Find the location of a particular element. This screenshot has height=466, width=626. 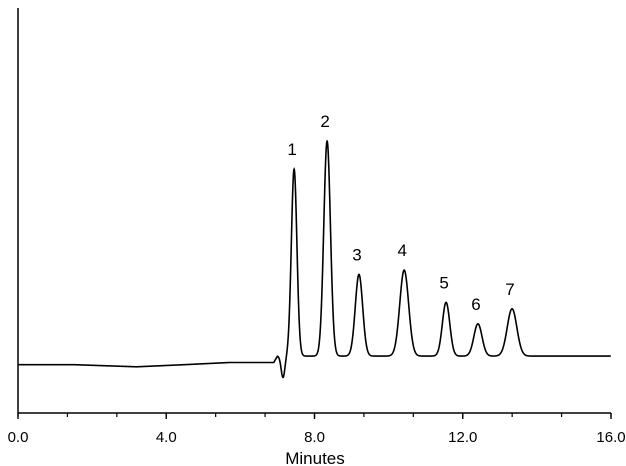

peak-label: 1 is located at coordinates (291, 149).